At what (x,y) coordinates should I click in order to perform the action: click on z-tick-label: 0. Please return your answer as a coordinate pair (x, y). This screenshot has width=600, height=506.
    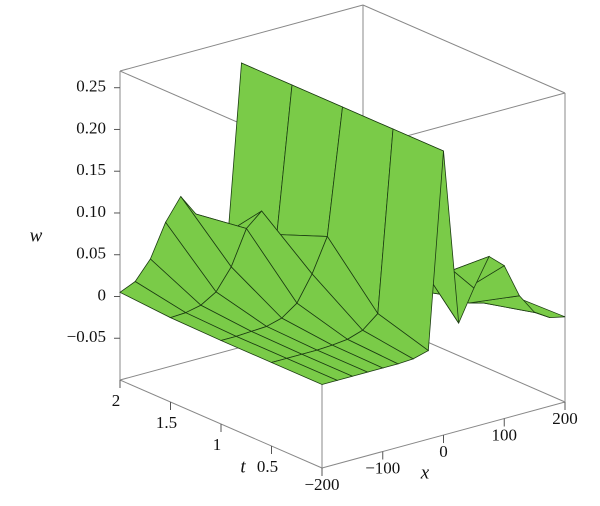
    Looking at the image, I should click on (102, 294).